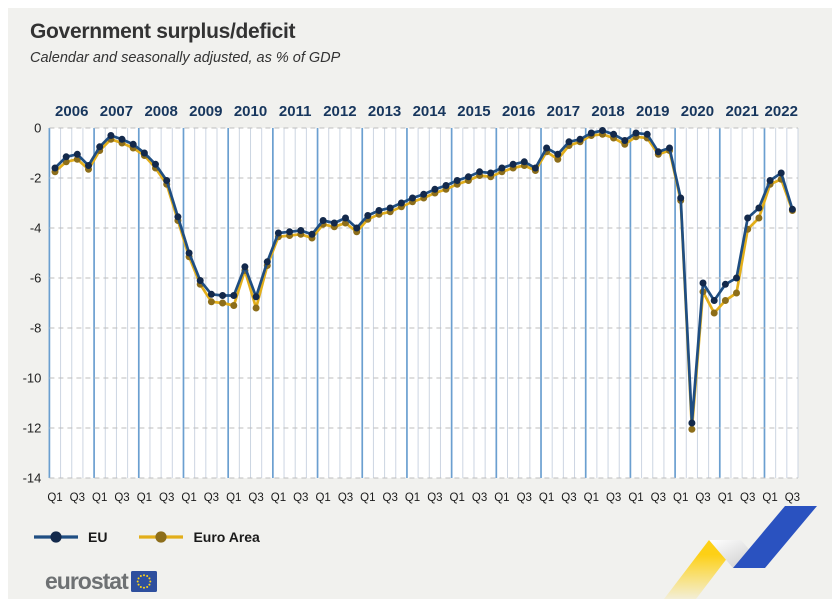 The image size is (840, 599). Describe the element at coordinates (518, 111) in the screenshot. I see `year-label: 2016` at that location.